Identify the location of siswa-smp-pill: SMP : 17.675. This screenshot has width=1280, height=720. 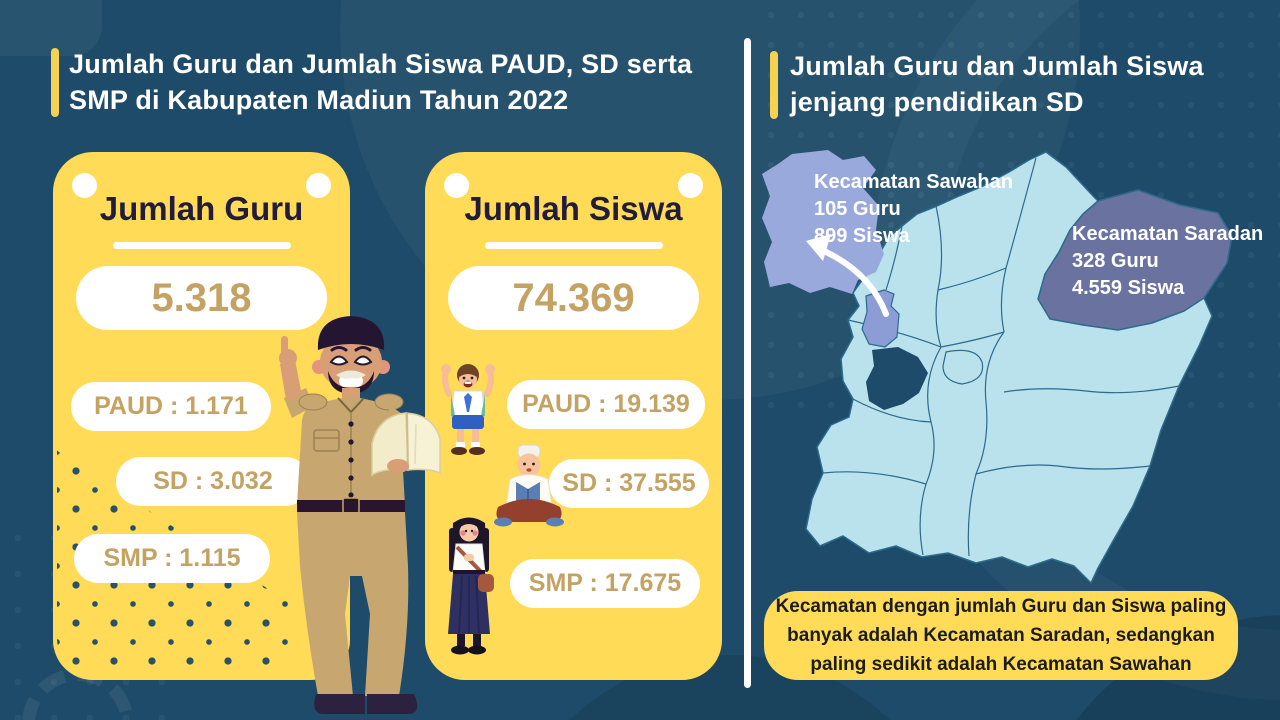
(605, 583).